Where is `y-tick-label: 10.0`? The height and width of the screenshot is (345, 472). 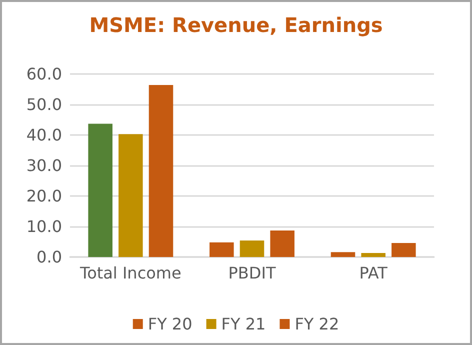
y-tick-label: 10.0 is located at coordinates (44, 226).